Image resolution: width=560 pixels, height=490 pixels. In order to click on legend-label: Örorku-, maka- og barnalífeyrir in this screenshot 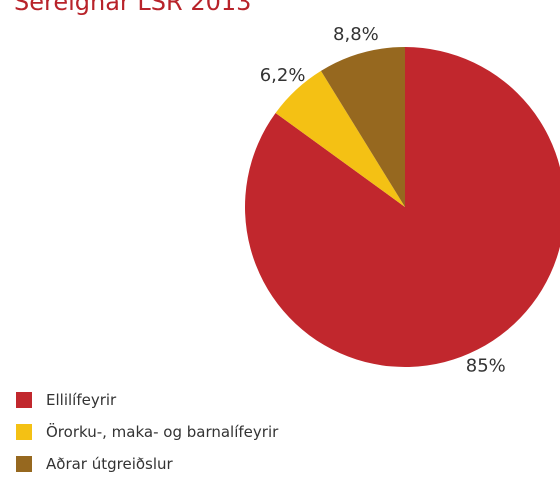, I will do `click(162, 432)`.